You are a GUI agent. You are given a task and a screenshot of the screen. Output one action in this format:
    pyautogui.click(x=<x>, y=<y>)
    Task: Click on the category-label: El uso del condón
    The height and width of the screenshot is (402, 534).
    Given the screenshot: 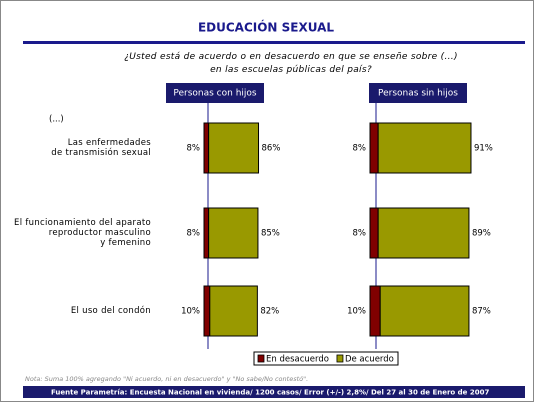 What is the action you would take?
    pyautogui.click(x=110, y=311)
    